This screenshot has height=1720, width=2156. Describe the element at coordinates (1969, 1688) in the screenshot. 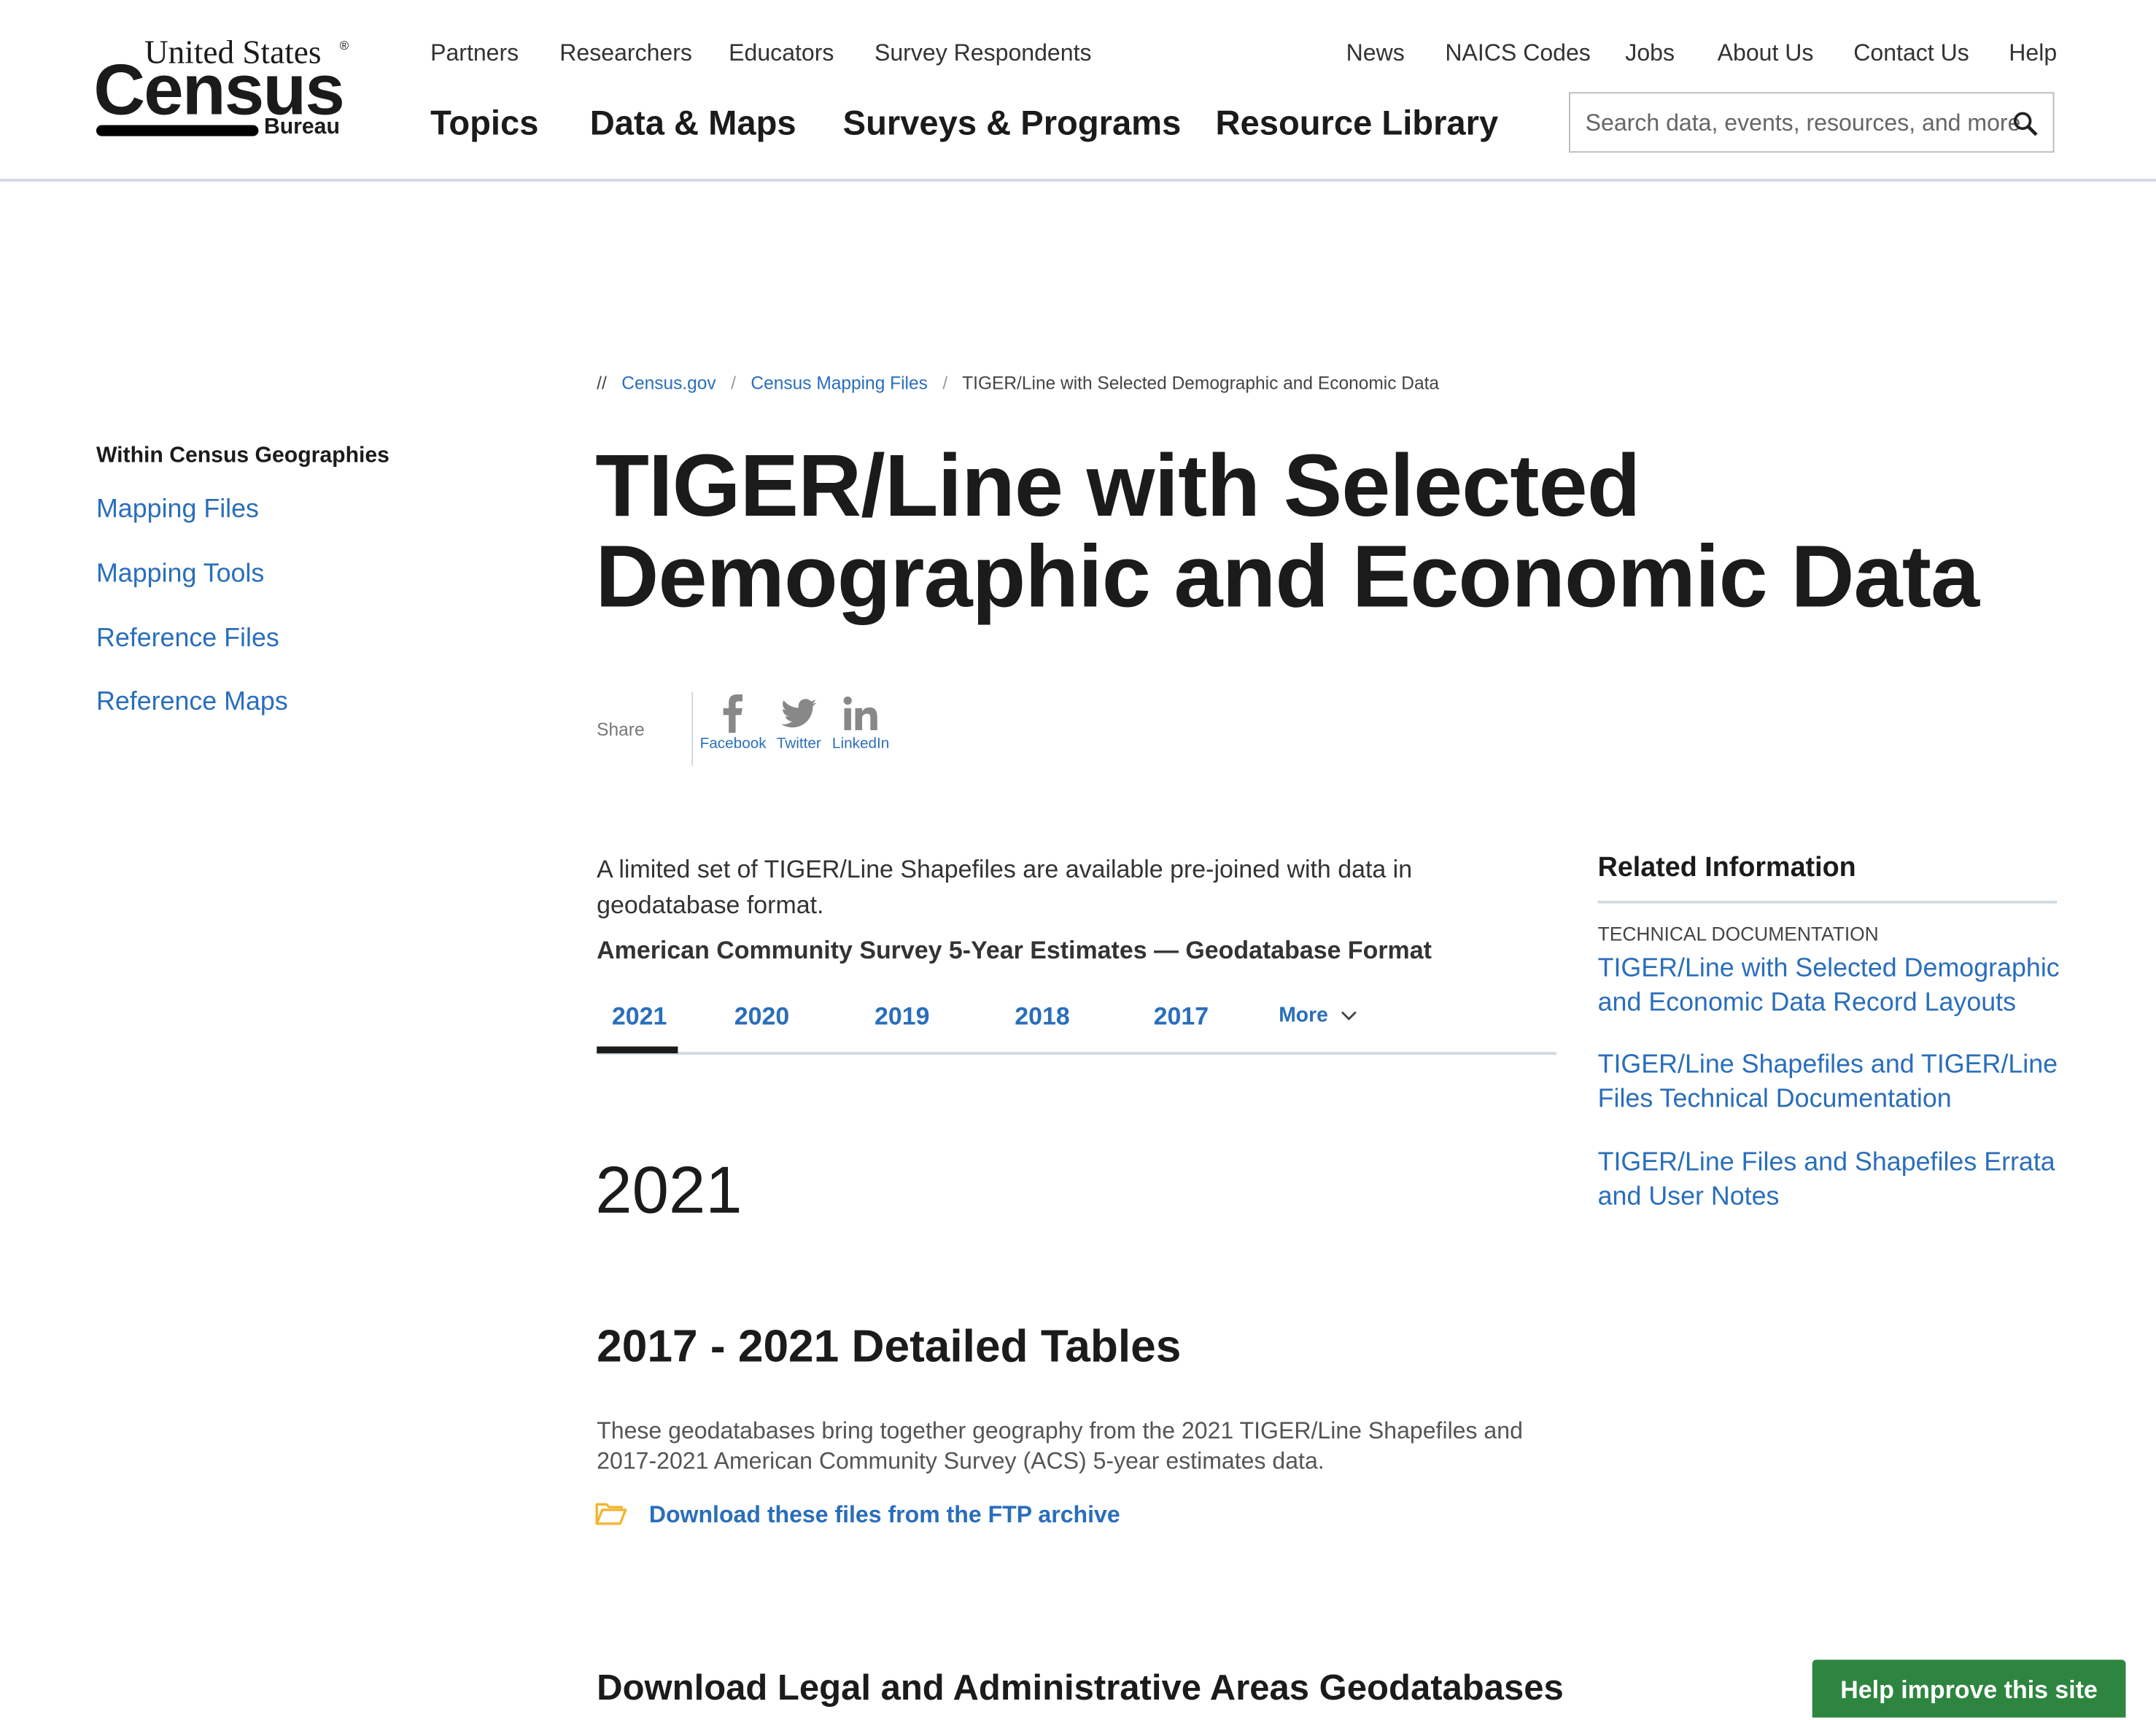

I see `help-improve-button: Help improve this site` at that location.